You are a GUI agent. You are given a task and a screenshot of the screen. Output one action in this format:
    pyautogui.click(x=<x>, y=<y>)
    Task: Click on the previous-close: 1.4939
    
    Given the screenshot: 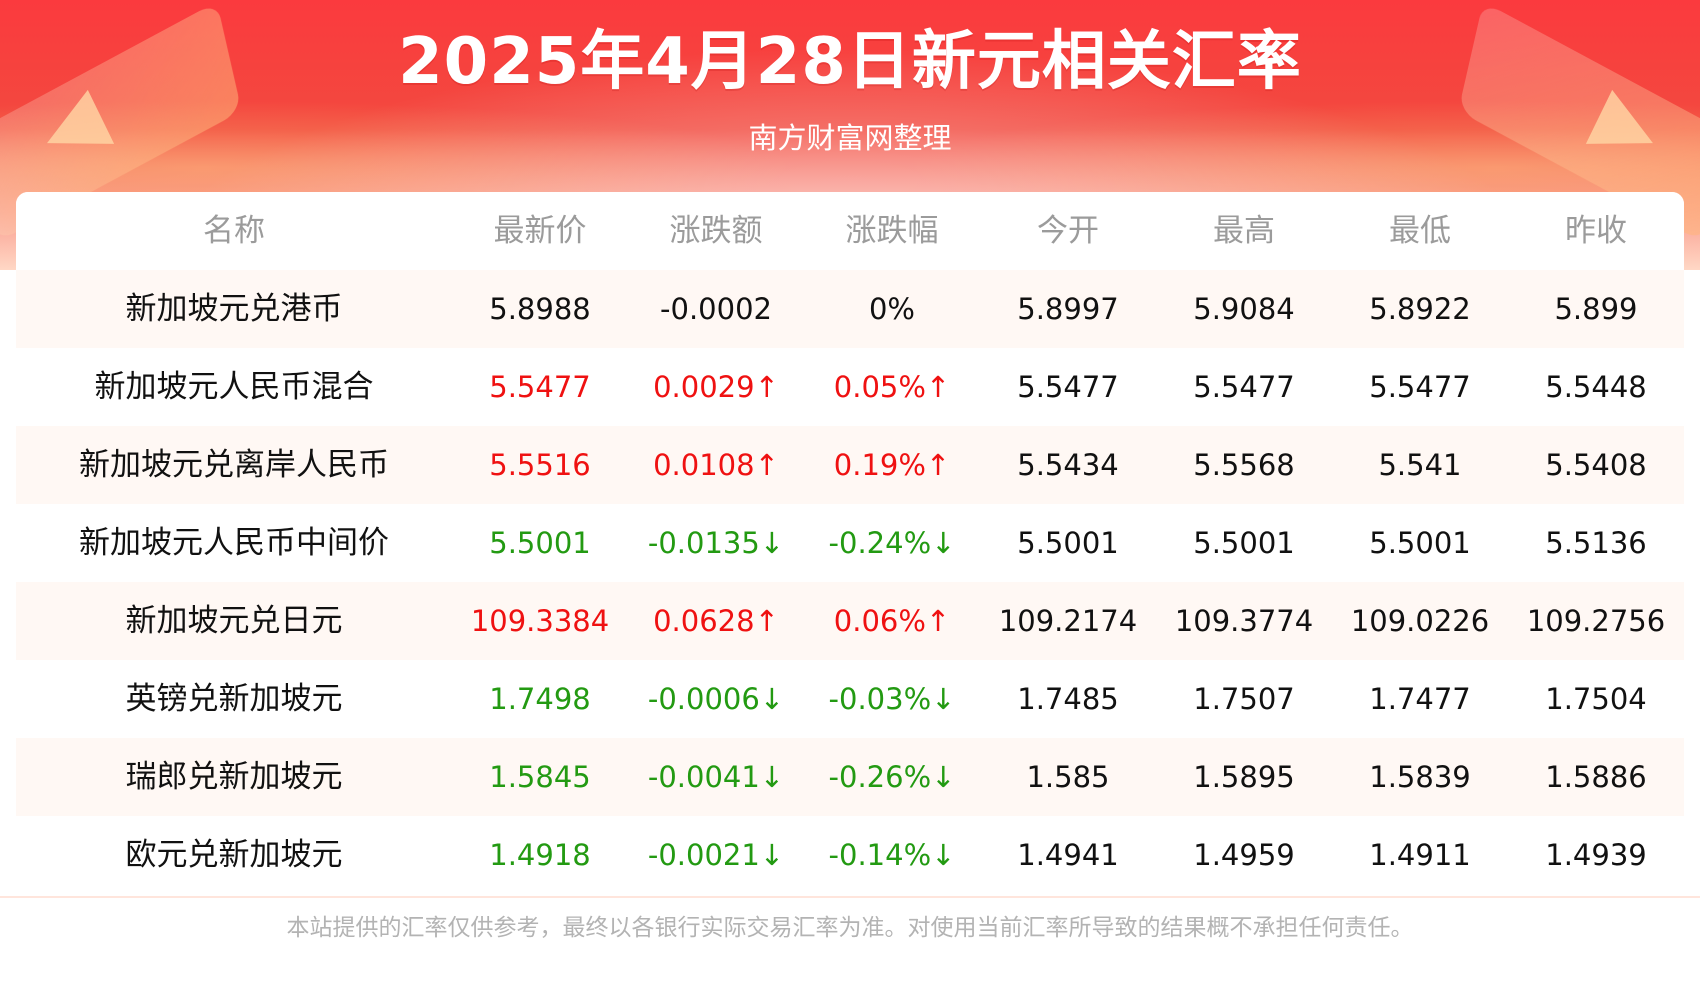 What is the action you would take?
    pyautogui.click(x=1596, y=855)
    